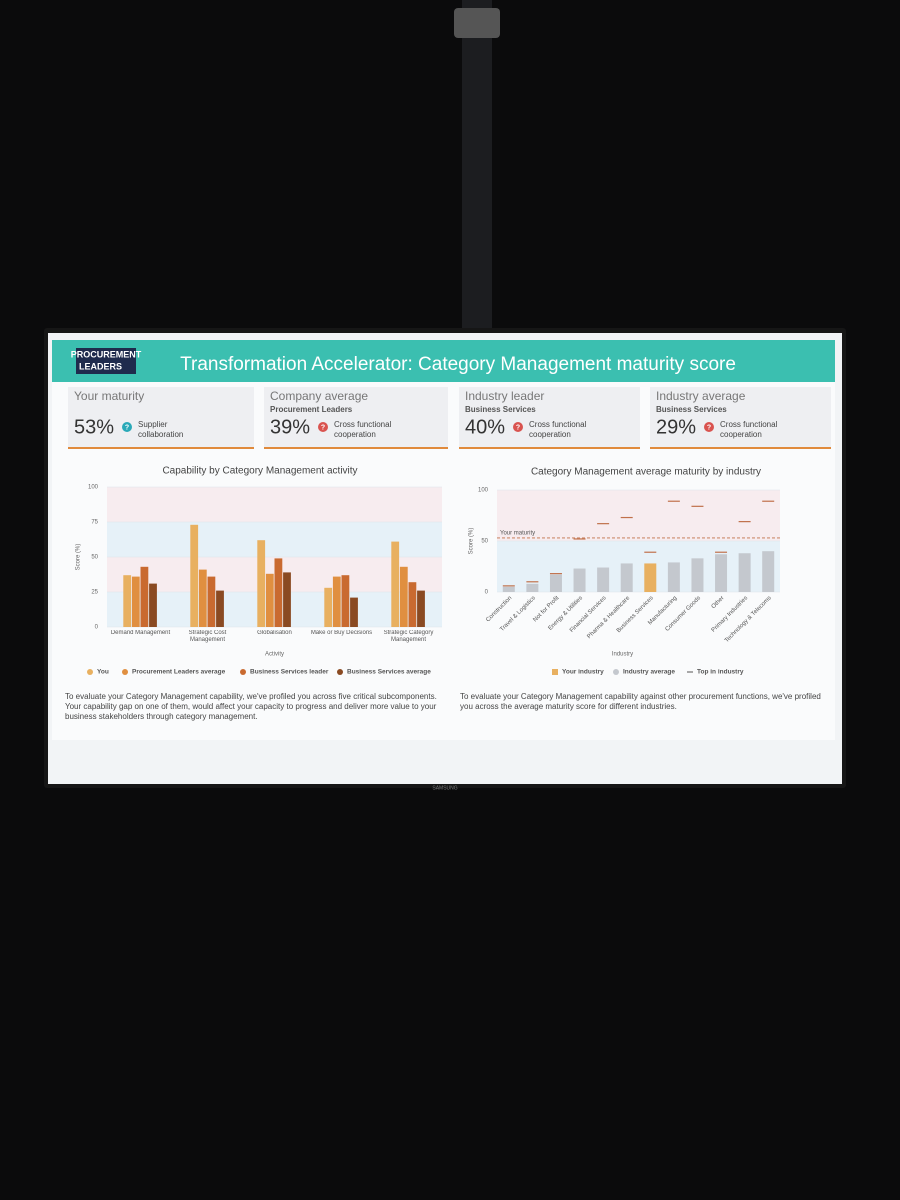 The width and height of the screenshot is (900, 1200). I want to click on x-tick-label: Strategic Cost Management, so click(207, 636).